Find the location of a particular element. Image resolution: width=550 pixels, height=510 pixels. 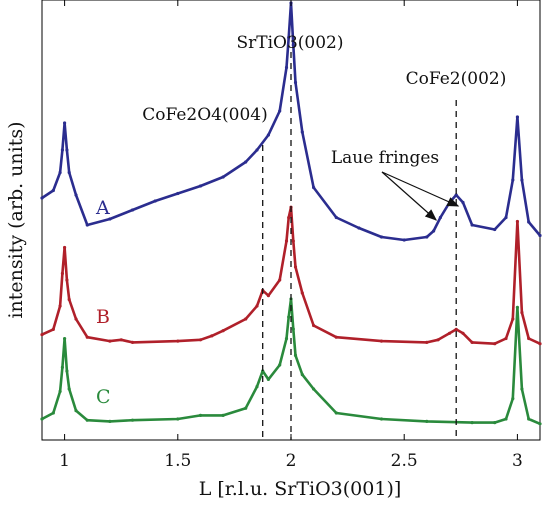

x-tick-label: 2 is located at coordinates (291, 461).